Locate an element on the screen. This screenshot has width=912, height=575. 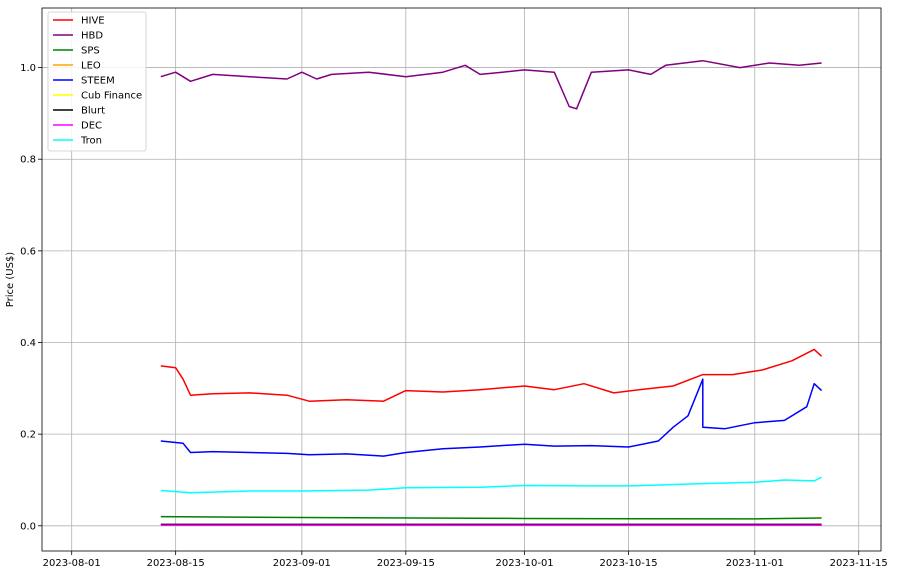
legend-box is located at coordinates (97, 81).